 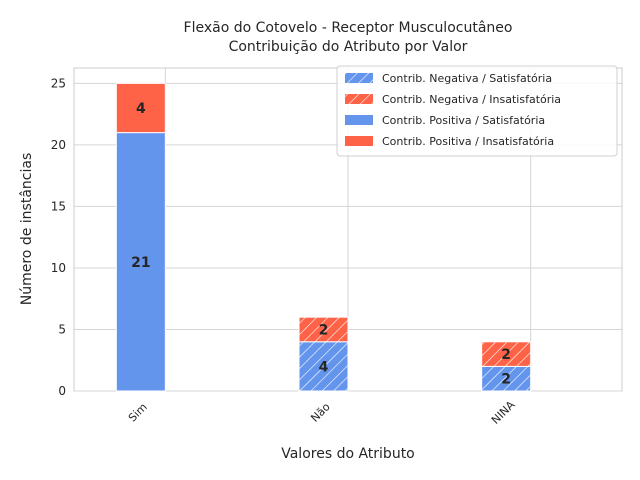 I want to click on x-tick-label: Sim, so click(x=138, y=413).